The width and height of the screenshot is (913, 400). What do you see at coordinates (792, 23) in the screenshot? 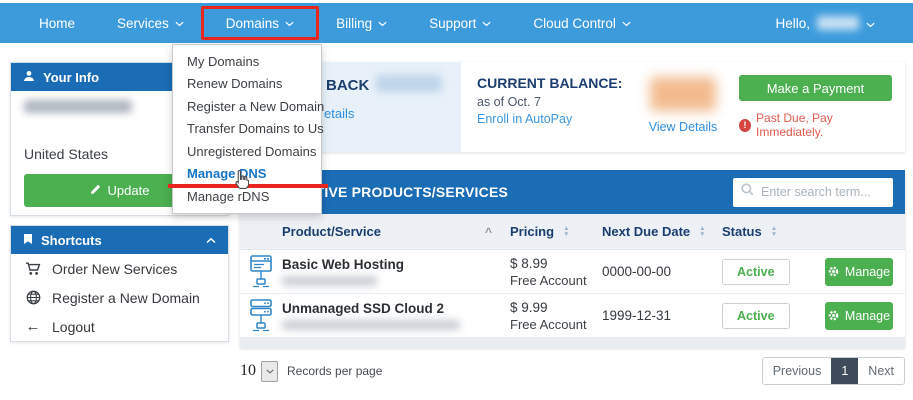
I see `greeting-label: Hello,` at bounding box center [792, 23].